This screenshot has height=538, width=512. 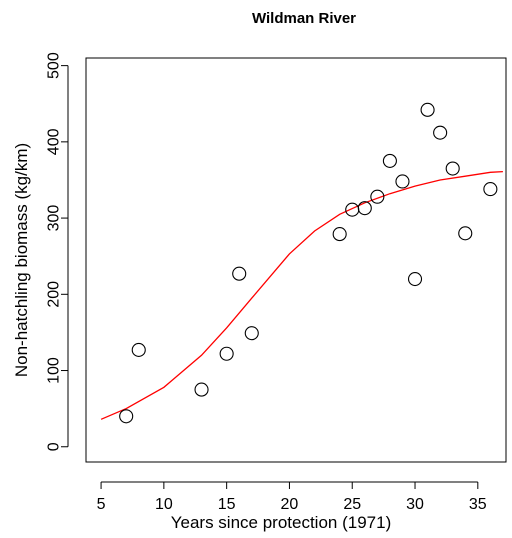 What do you see at coordinates (352, 504) in the screenshot?
I see `x-tick-label: 25` at bounding box center [352, 504].